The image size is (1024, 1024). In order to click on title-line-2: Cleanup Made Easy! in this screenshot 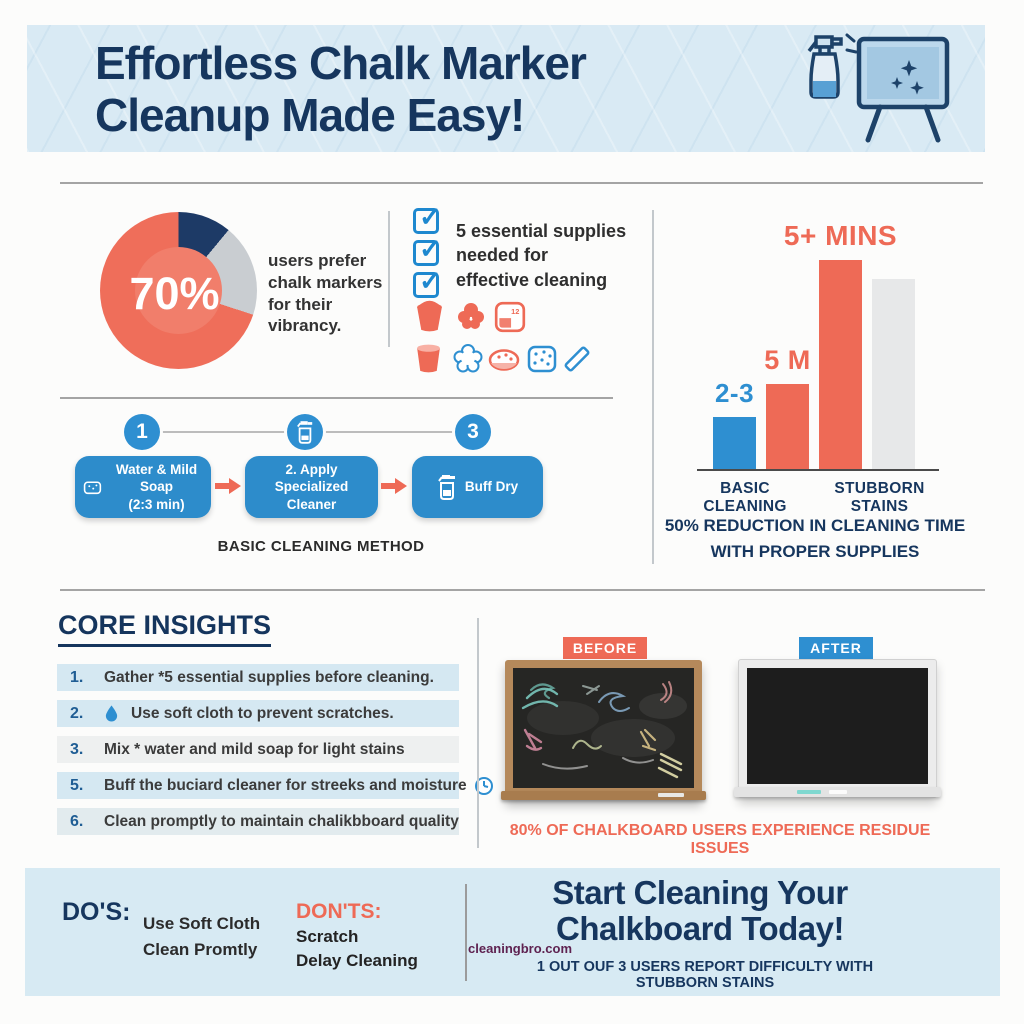, I will do `click(310, 115)`.